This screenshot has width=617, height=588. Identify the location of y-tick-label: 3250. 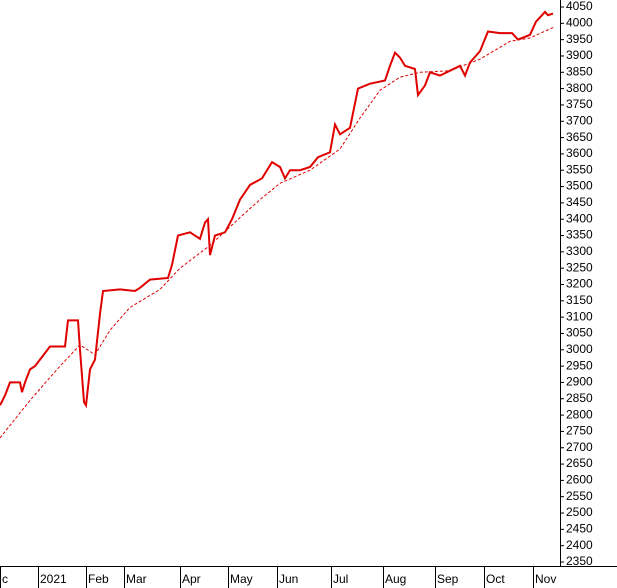
(579, 267).